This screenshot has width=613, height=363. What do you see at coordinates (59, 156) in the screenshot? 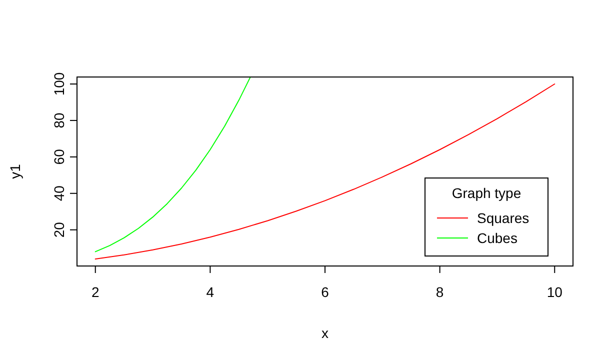
I see `y-tick-label: 60` at bounding box center [59, 156].